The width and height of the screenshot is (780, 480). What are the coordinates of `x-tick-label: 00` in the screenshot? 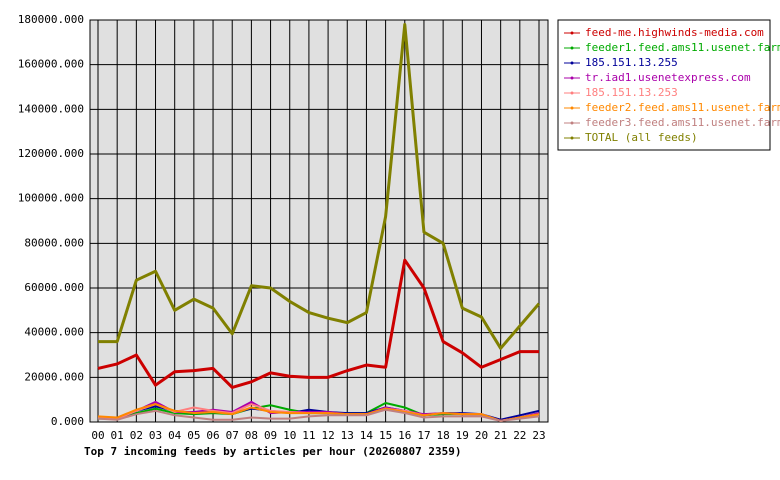 It's located at (97, 435).